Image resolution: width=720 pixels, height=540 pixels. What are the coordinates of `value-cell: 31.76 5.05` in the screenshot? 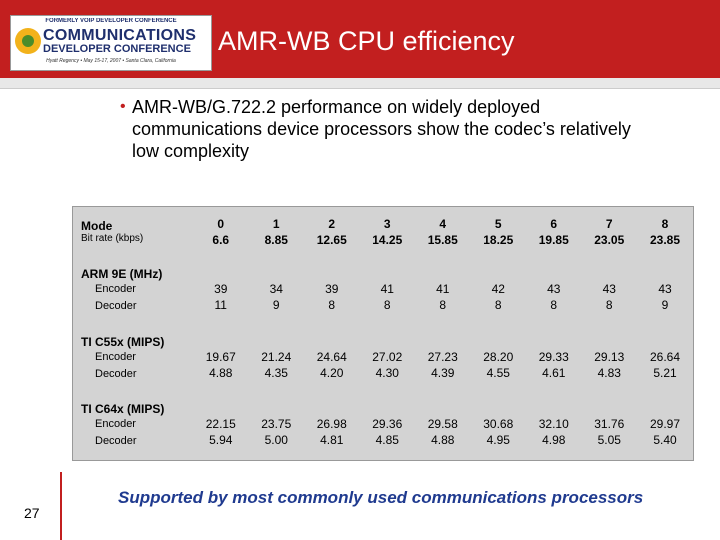 It's located at (610, 427).